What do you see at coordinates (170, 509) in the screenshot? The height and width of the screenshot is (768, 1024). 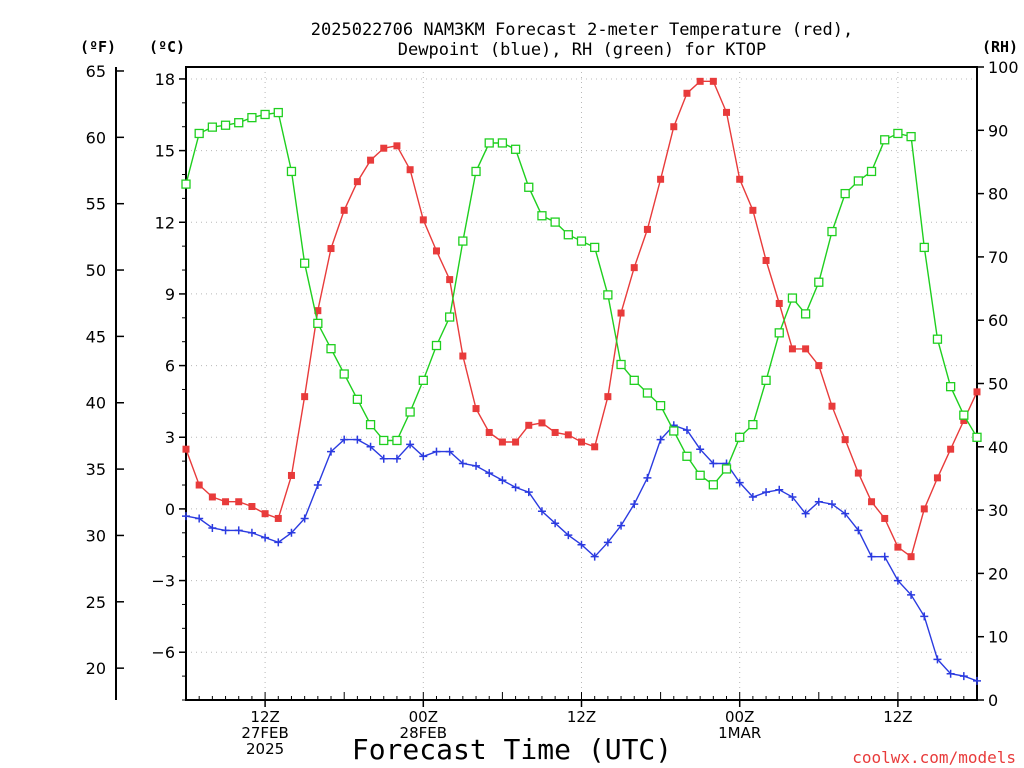 I see `celsius-tick-label: 0` at bounding box center [170, 509].